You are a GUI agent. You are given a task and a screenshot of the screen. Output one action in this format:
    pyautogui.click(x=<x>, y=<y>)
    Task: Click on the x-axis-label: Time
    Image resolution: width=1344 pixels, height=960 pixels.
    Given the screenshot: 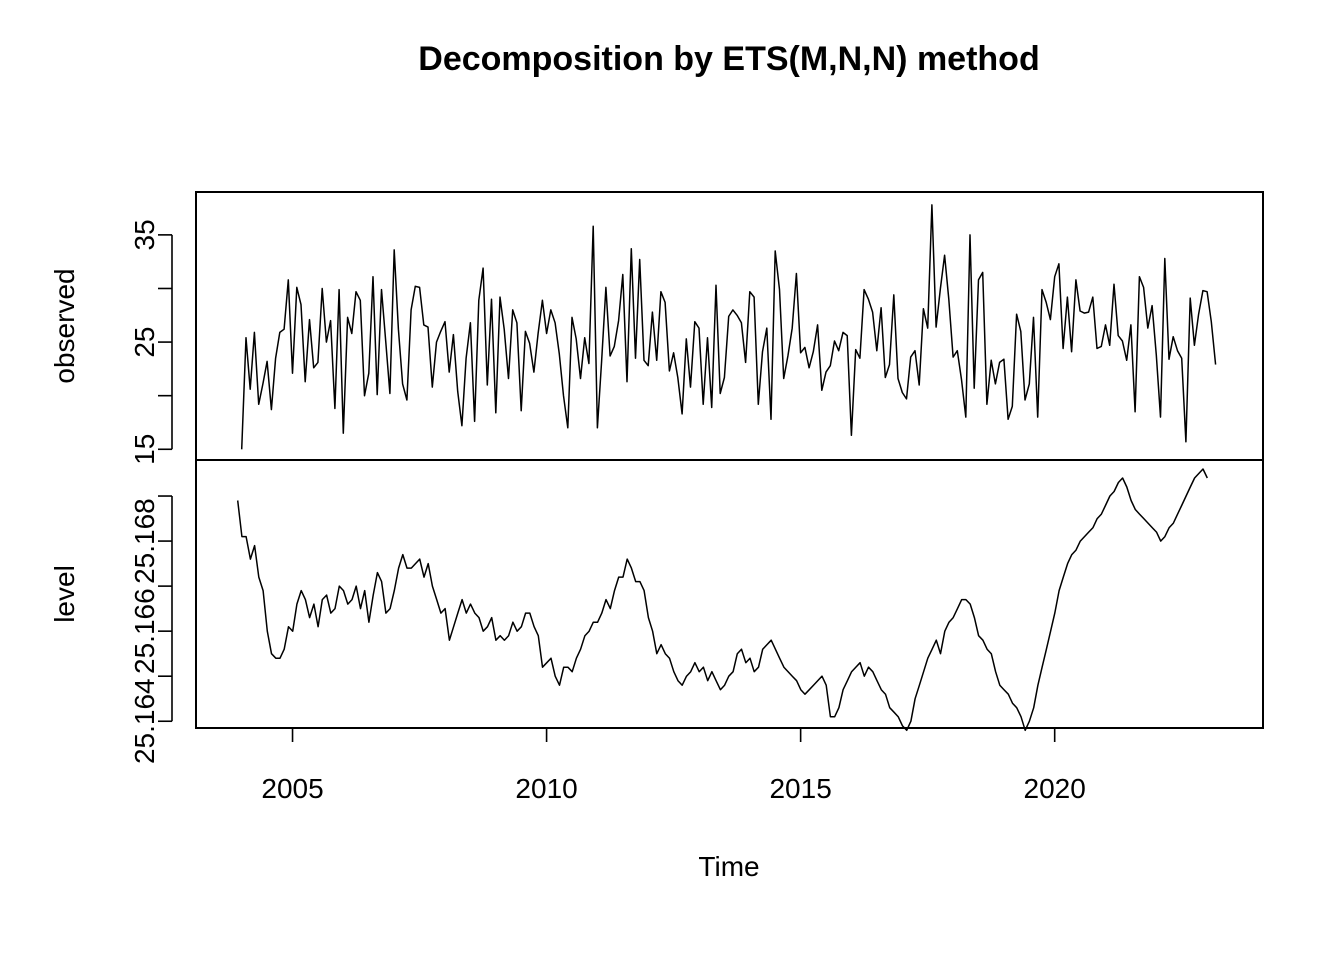 What is the action you would take?
    pyautogui.click(x=728, y=866)
    